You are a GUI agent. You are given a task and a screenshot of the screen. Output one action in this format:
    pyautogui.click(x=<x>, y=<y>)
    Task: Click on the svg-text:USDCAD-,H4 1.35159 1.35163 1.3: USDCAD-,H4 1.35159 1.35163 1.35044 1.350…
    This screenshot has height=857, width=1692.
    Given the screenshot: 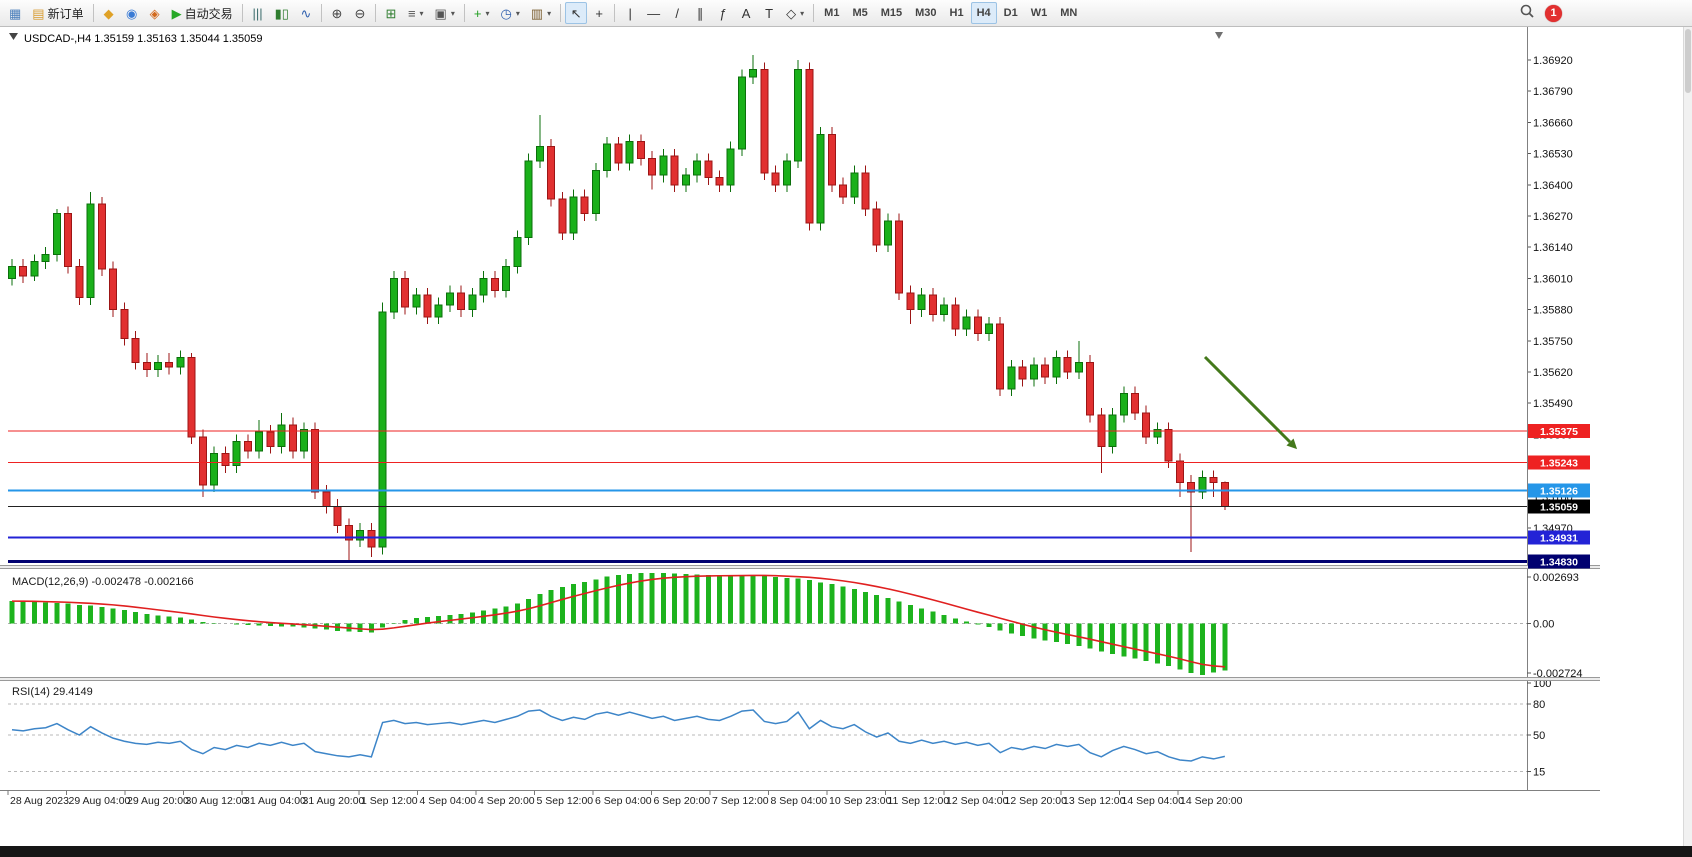 What is the action you would take?
    pyautogui.click(x=143, y=39)
    